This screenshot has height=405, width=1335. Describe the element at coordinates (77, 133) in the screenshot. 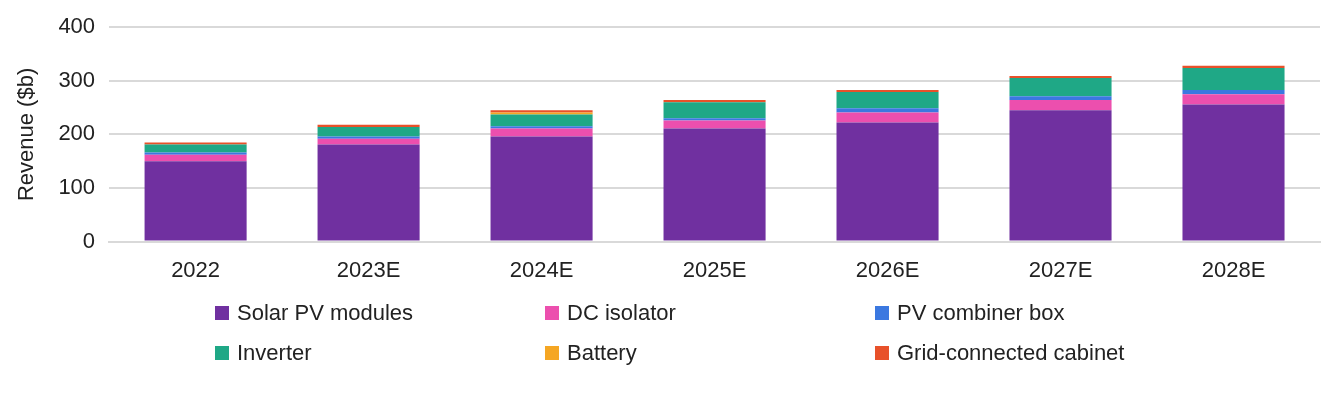

I see `y-tick-label: 200` at that location.